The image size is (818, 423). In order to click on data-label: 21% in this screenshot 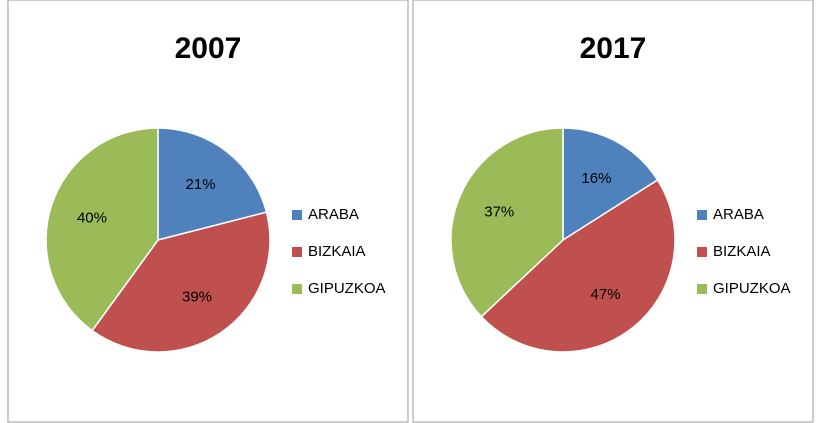, I will do `click(201, 184)`.